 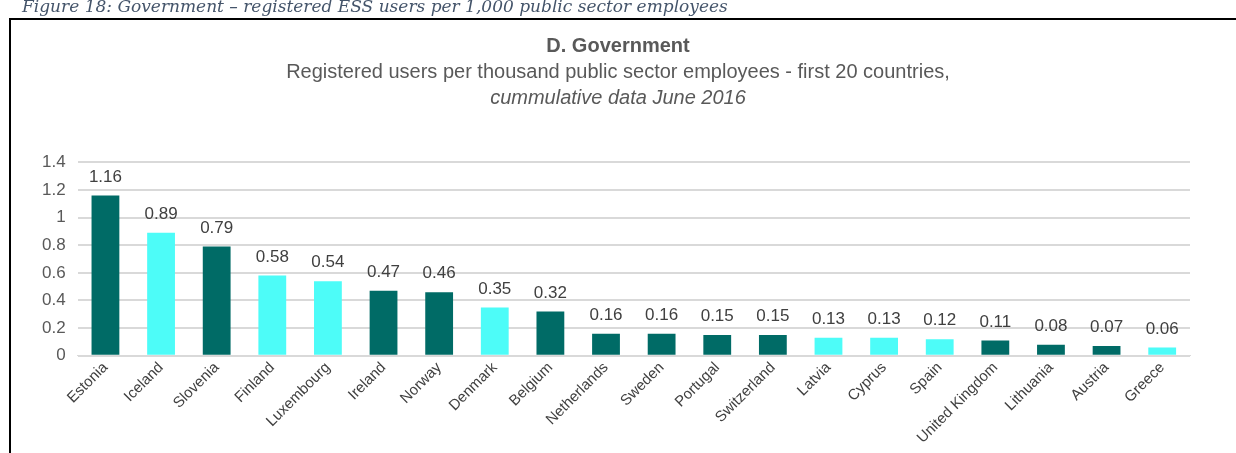 I want to click on y-tick-label: 1, so click(x=61, y=217).